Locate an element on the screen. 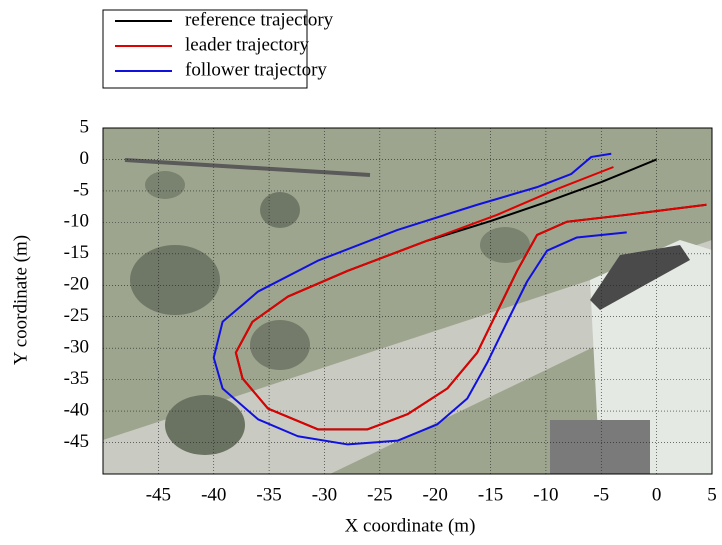 Image resolution: width=722 pixels, height=545 pixels. y-tick-label: -5 is located at coordinates (81, 189).